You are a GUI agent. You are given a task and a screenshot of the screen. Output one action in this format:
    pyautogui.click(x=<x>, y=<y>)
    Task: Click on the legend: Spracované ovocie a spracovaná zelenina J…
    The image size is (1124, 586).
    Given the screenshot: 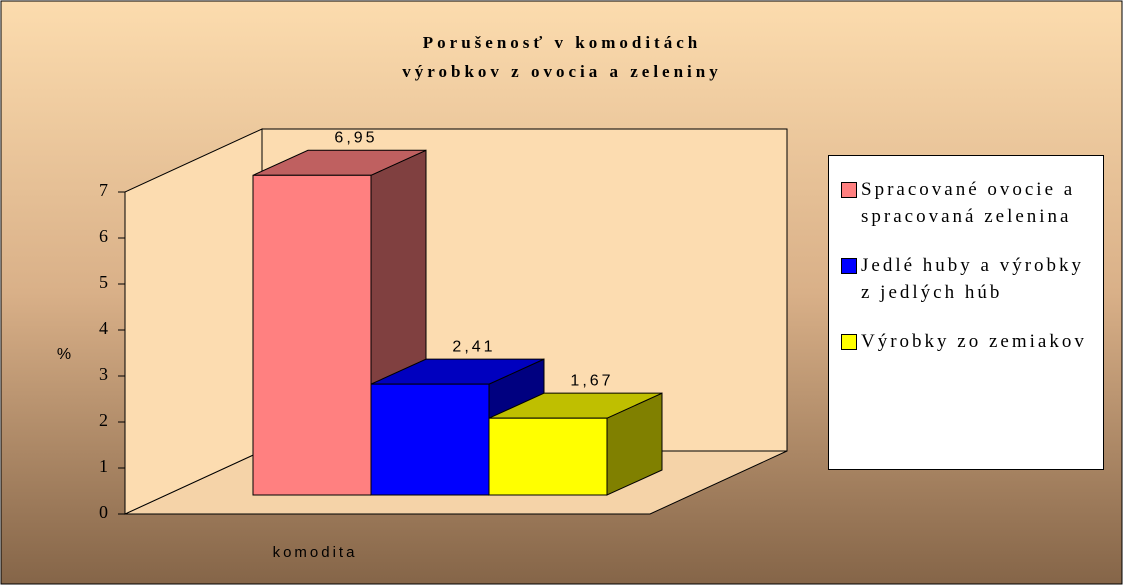 What is the action you would take?
    pyautogui.click(x=966, y=312)
    